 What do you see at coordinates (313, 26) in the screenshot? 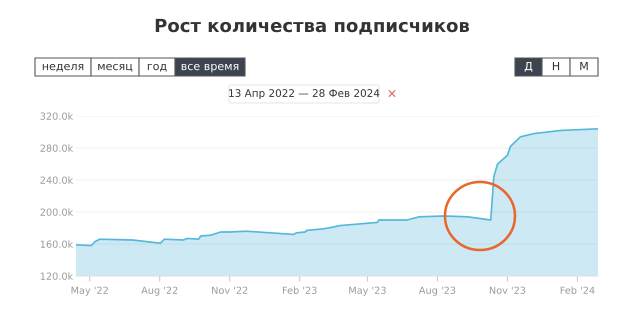
I see `chart-title: Рост количества подписчиков` at bounding box center [313, 26].